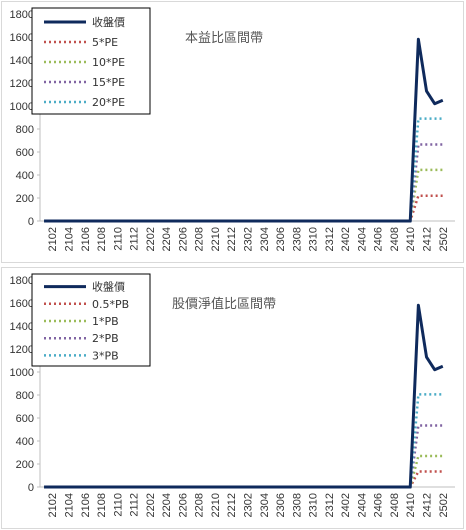  I want to click on legend: 收盤價 0.5*PB 1*PB 2*PB 3*PB, so click(91, 320).